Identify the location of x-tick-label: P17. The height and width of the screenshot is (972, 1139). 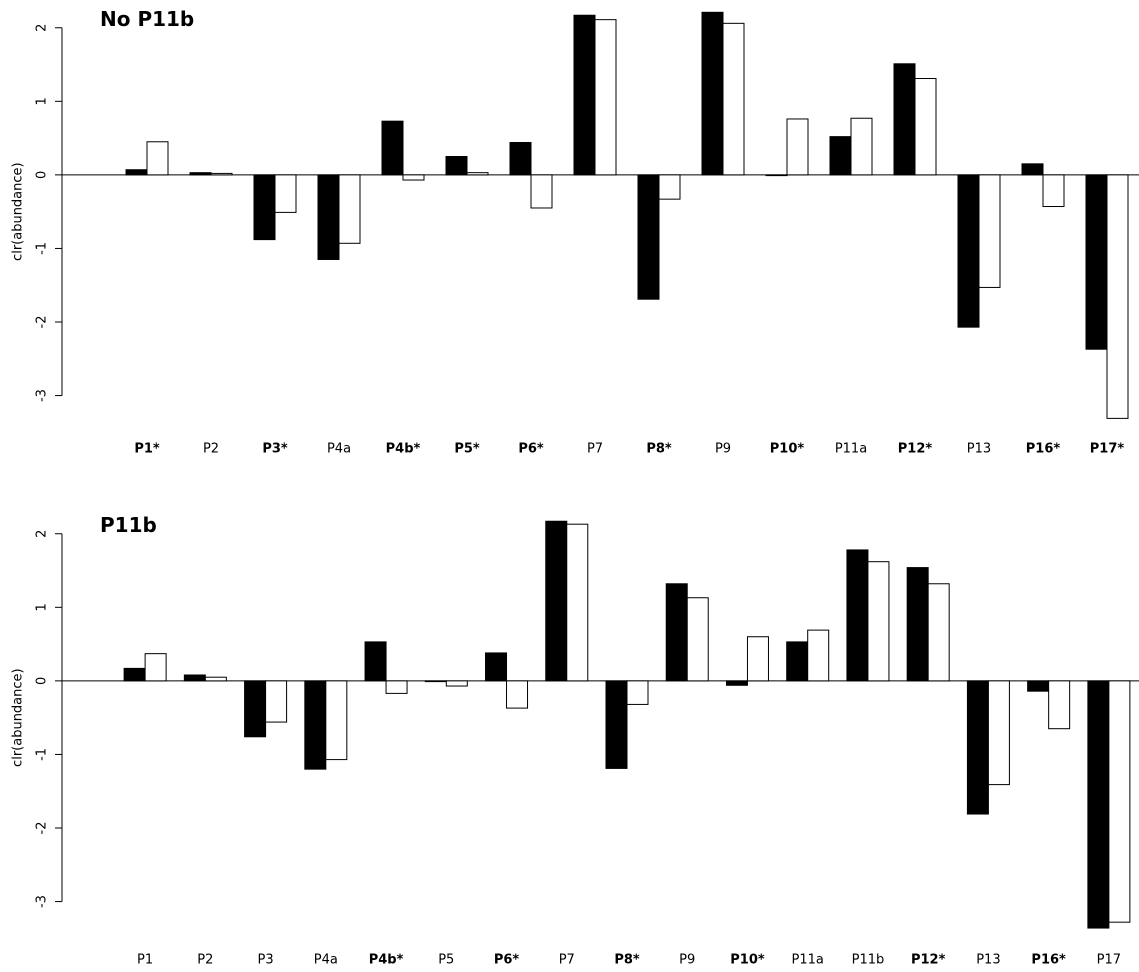
(1109, 960).